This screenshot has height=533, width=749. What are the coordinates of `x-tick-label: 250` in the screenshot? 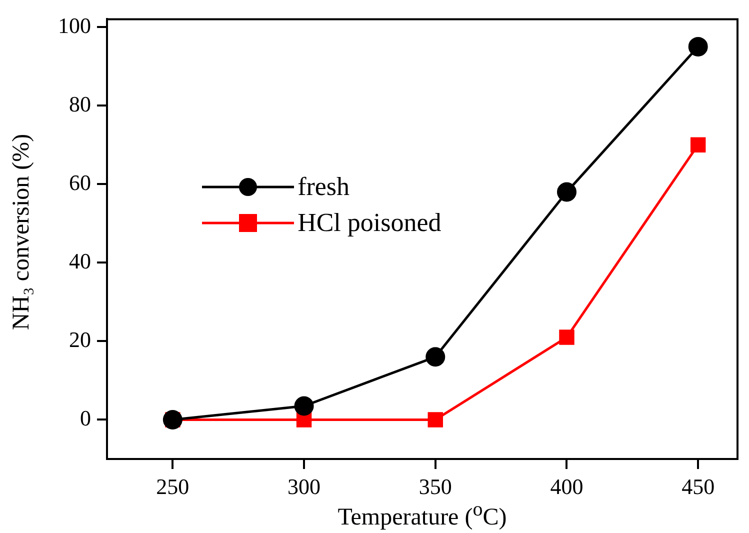 It's located at (173, 486).